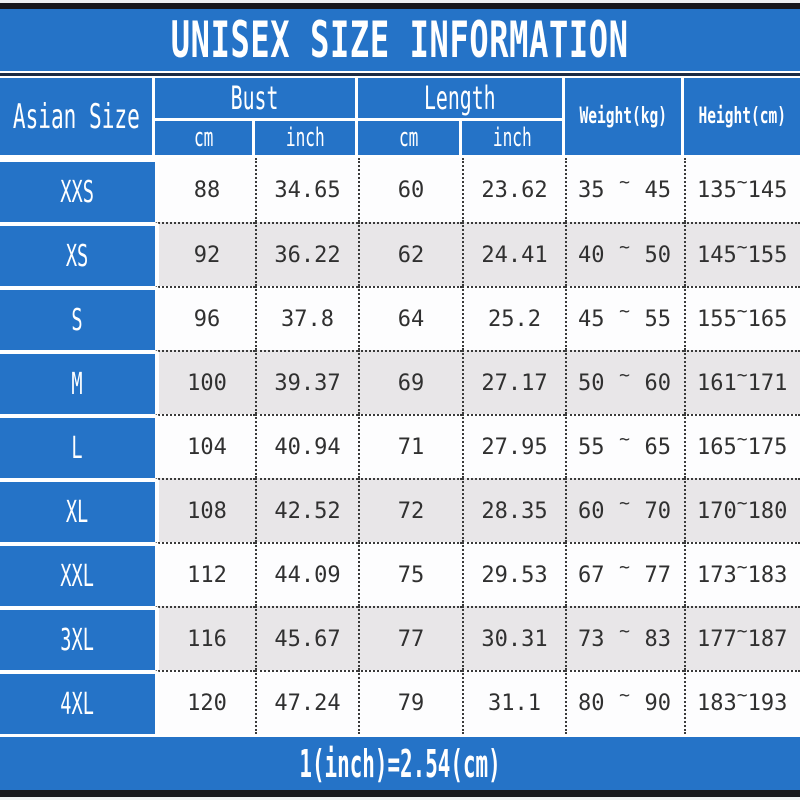  I want to click on header-bust-cm: cm, so click(205, 138).